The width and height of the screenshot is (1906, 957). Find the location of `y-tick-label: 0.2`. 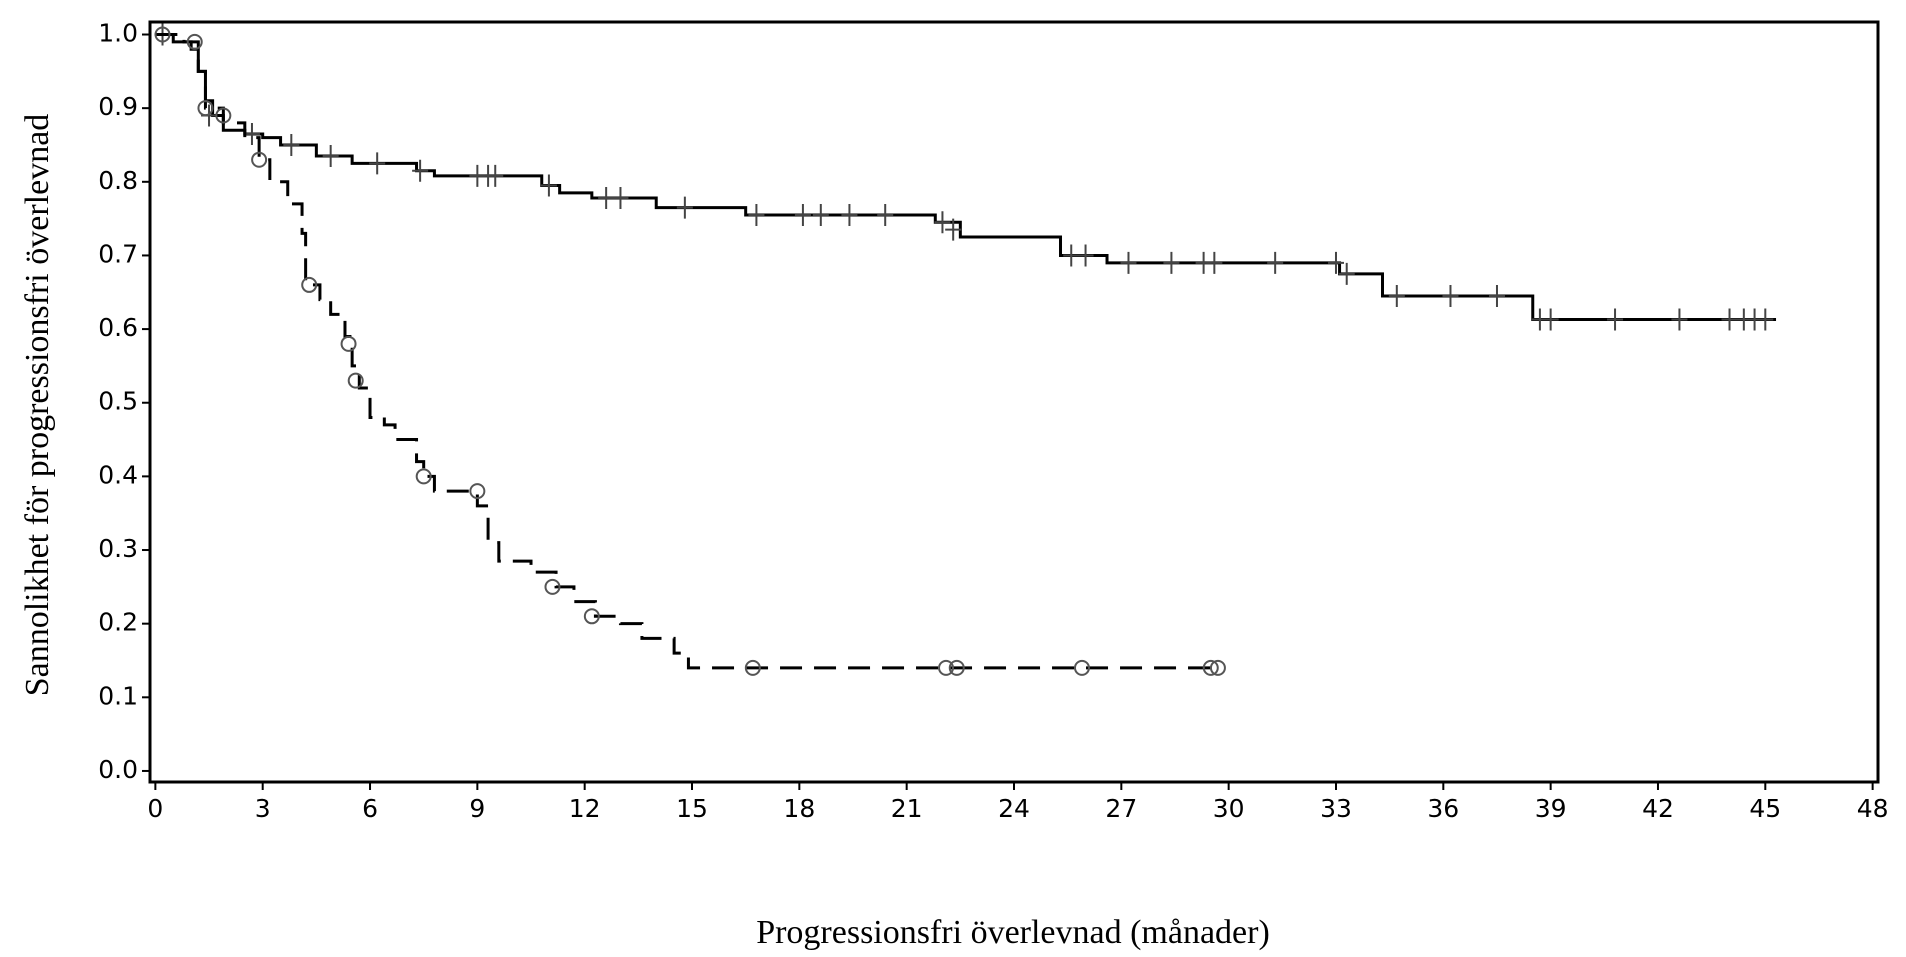

y-tick-label: 0.2 is located at coordinates (118, 622).